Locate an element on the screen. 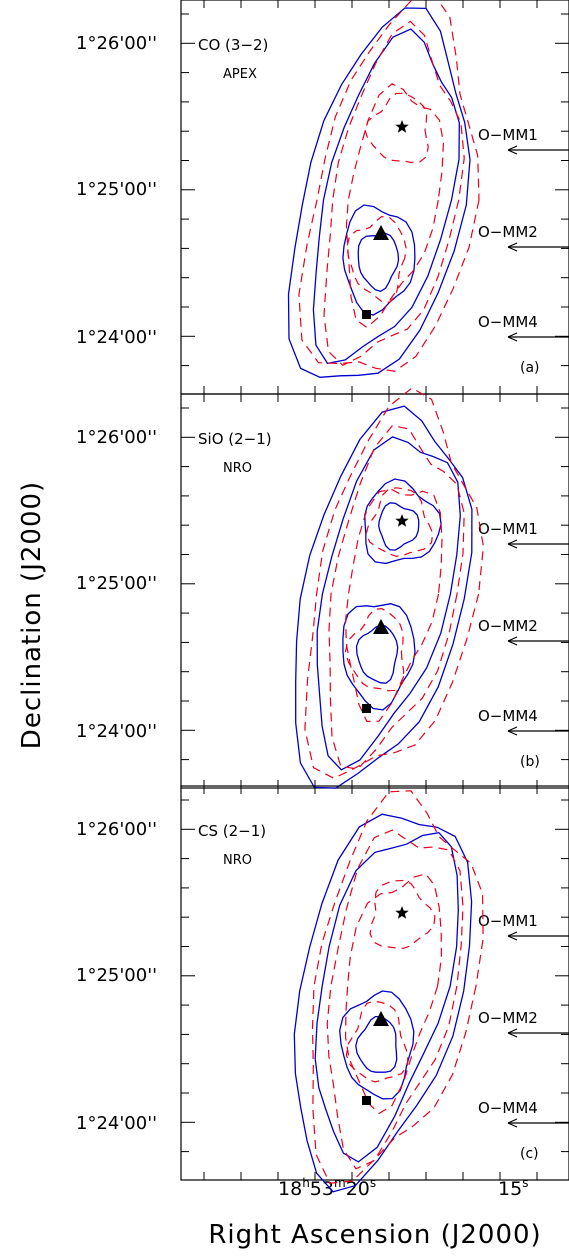  x-tick-label-20s: 18h53m20s is located at coordinates (327, 1188).